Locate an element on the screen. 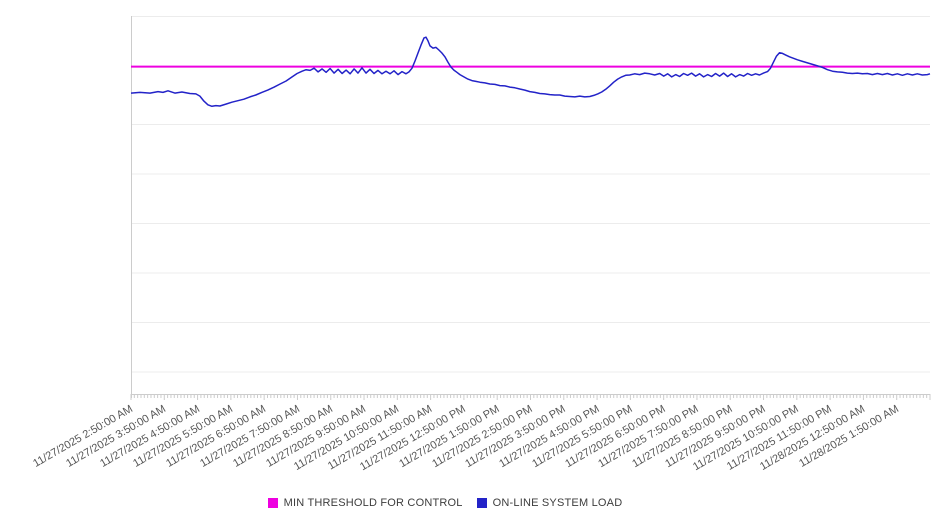 The width and height of the screenshot is (946, 526). legend-item-load: ON-LINE SYSTEM LOAD is located at coordinates (549, 503).